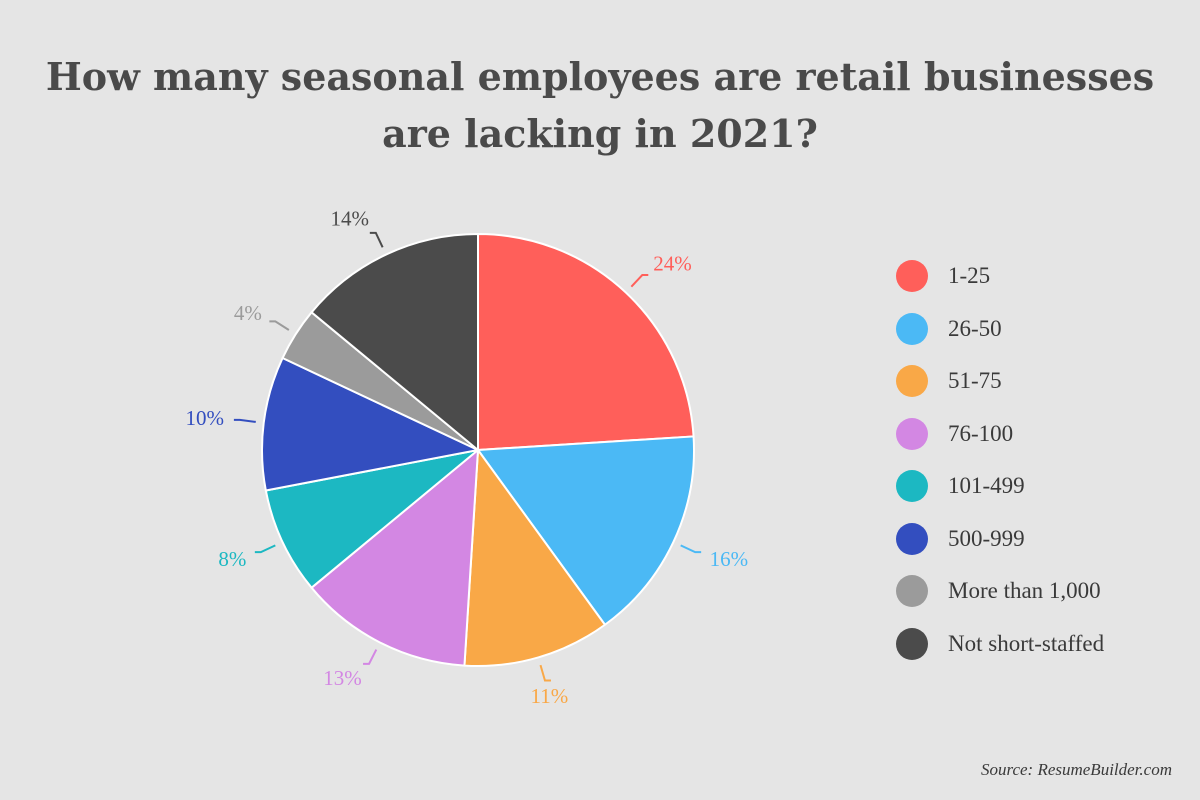 This screenshot has height=800, width=1200. What do you see at coordinates (600, 133) in the screenshot?
I see `chart-title-line-2: are lacking in 2021?` at bounding box center [600, 133].